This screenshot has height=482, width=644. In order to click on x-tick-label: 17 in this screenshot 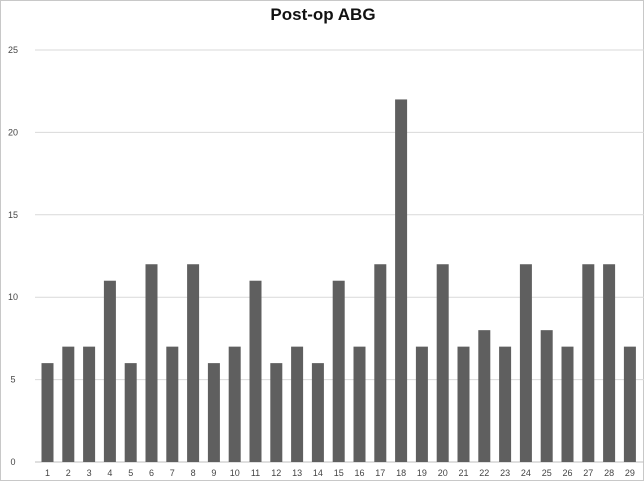, I will do `click(380, 473)`.